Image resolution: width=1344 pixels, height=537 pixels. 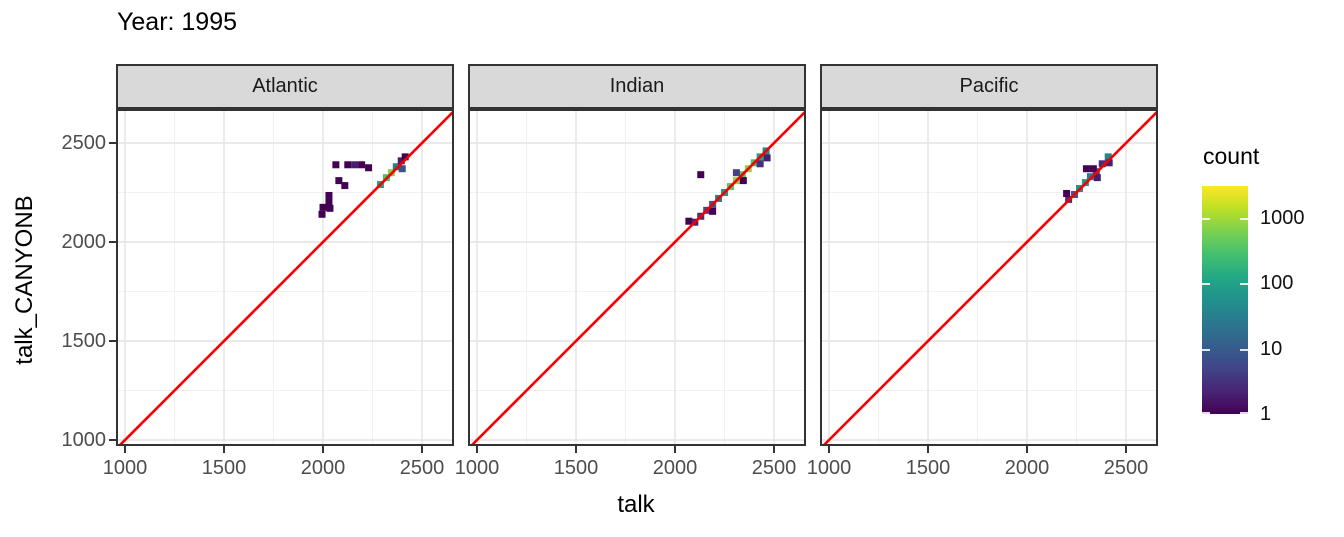 I want to click on y-tick-label: 1000, so click(x=84, y=440).